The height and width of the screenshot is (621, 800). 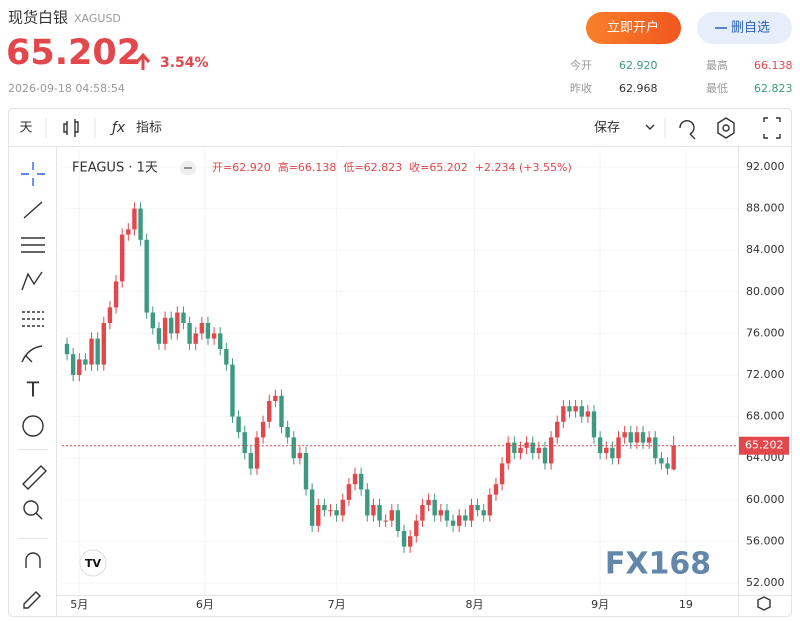 I want to click on candle-type-button, so click(x=71, y=128).